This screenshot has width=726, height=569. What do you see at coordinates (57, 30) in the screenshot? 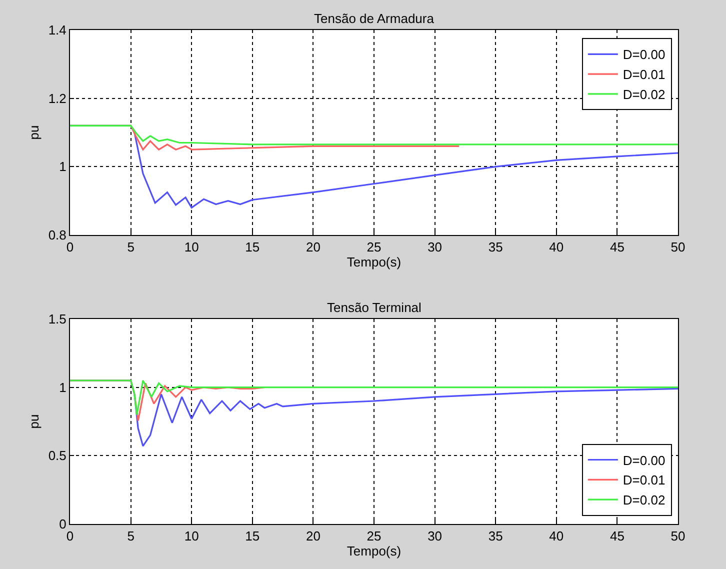
I see `y-tick-label: 1.4` at bounding box center [57, 30].